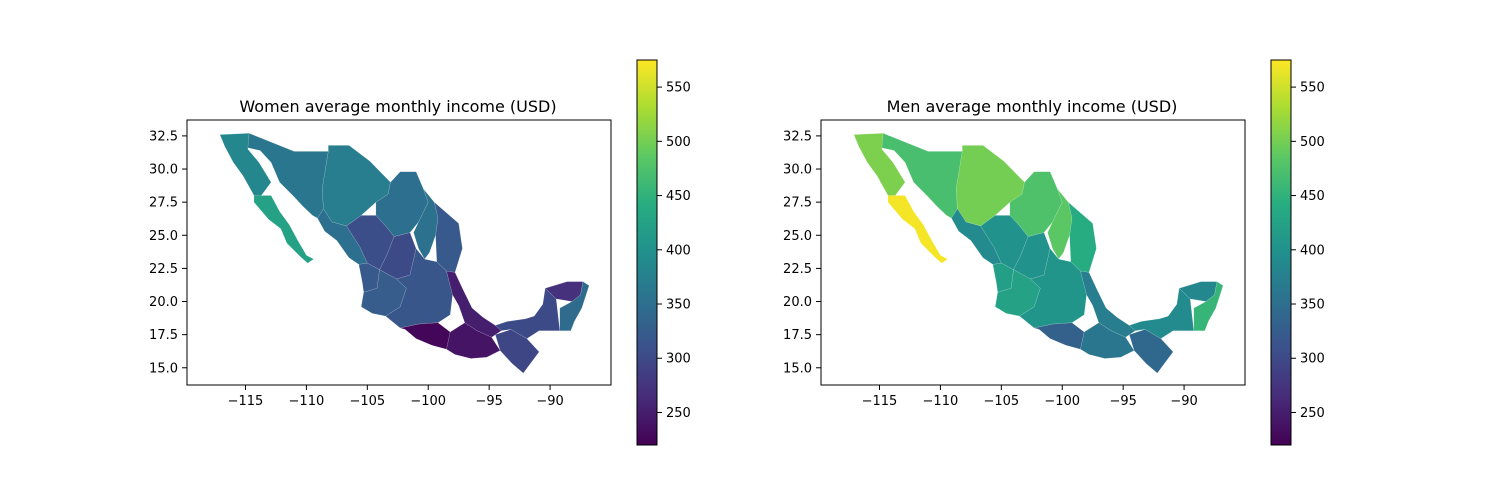 The height and width of the screenshot is (504, 1500). What do you see at coordinates (1017, 293) in the screenshot?
I see `region-jalisco` at bounding box center [1017, 293].